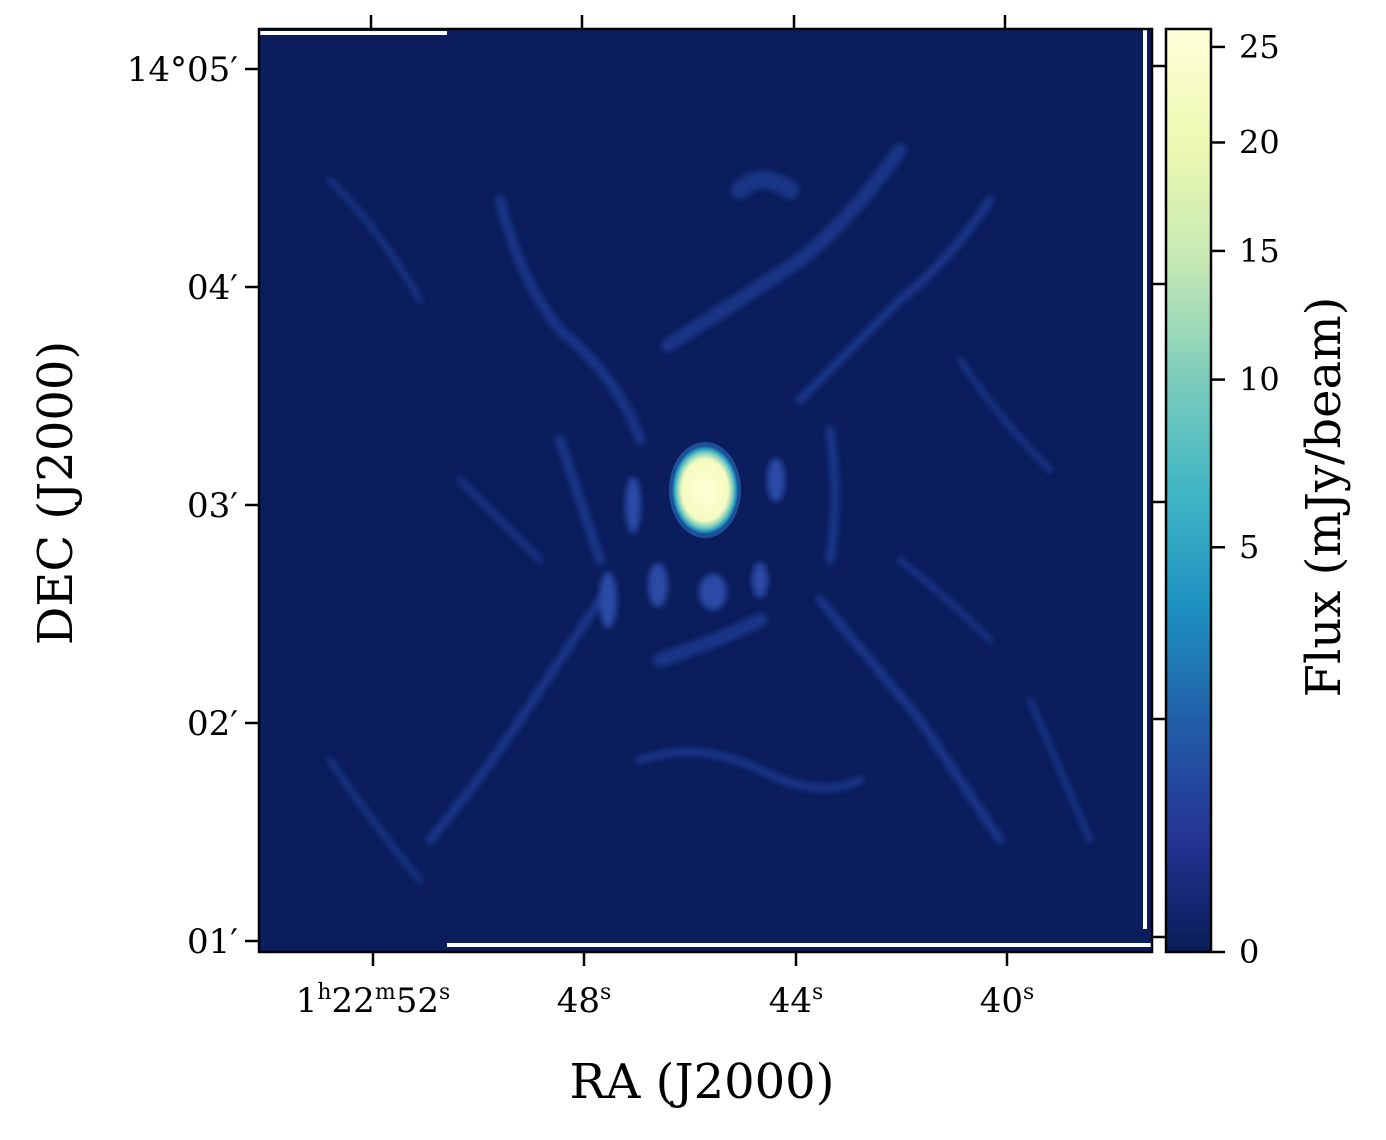  I want to click on colorbar-tick-label-1: 5, so click(1249, 547).